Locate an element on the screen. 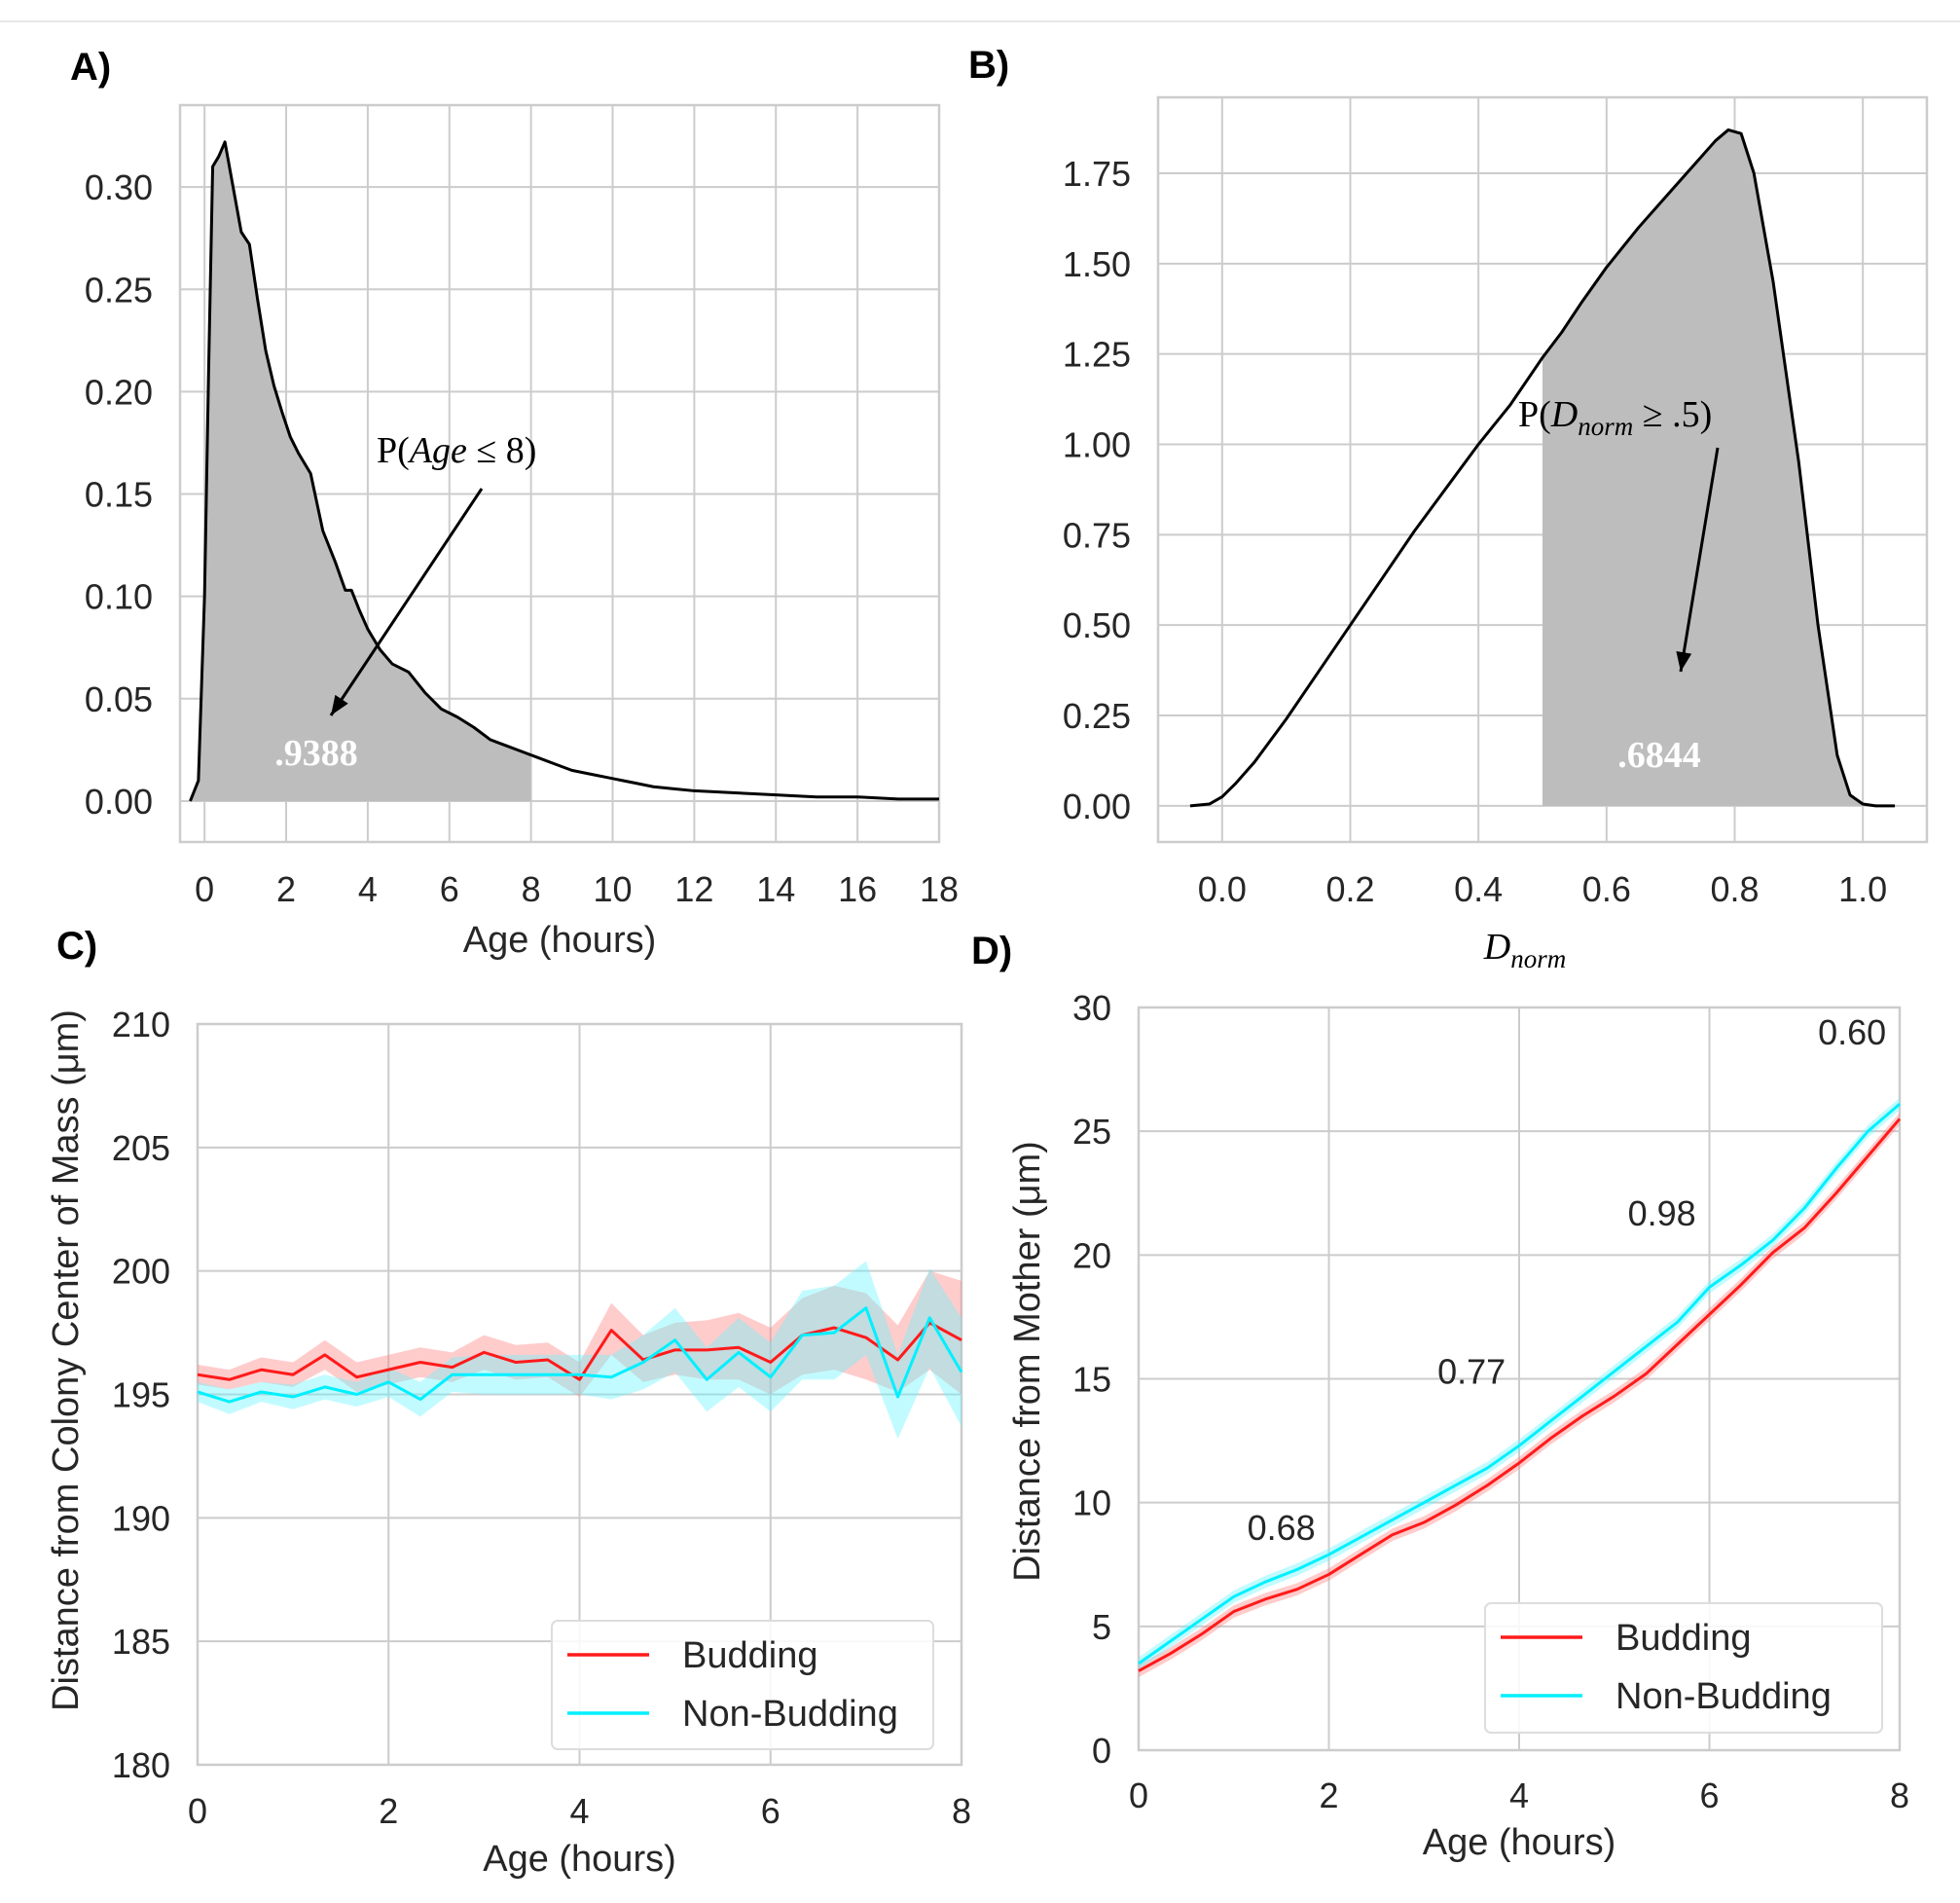  x-tick-label: 12 is located at coordinates (693, 889).